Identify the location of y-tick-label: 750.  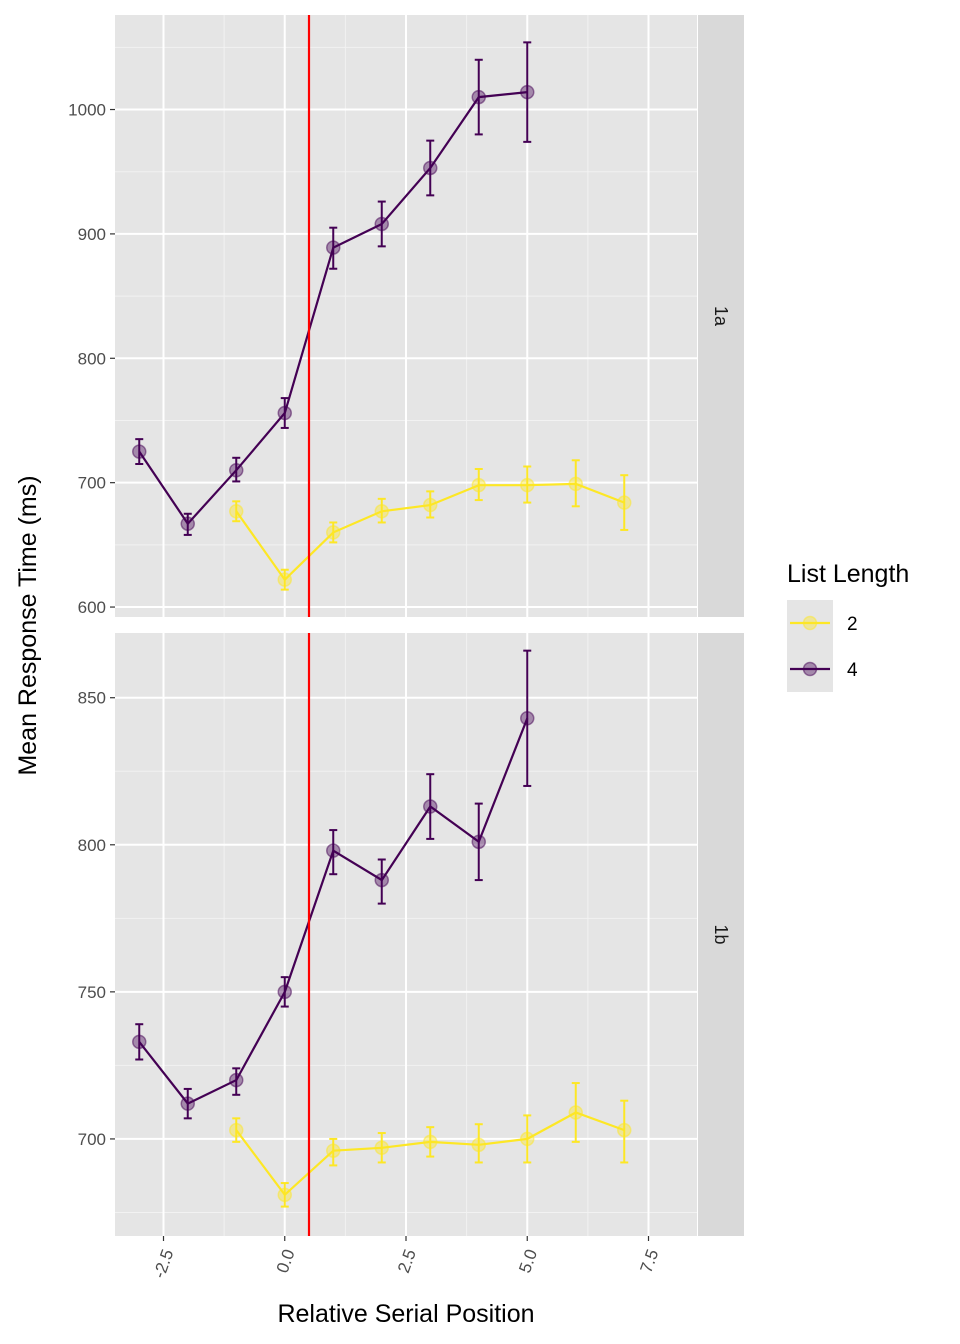
(92, 992).